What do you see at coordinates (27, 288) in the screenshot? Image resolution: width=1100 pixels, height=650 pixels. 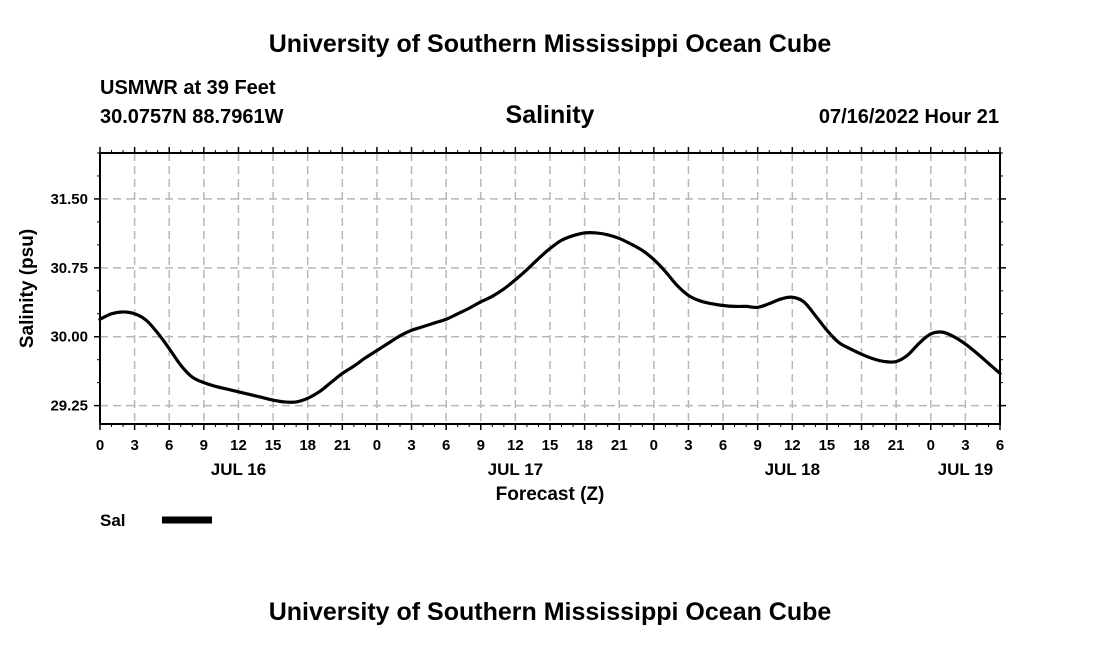 I see `y-axis-label: Salinity (psu)` at bounding box center [27, 288].